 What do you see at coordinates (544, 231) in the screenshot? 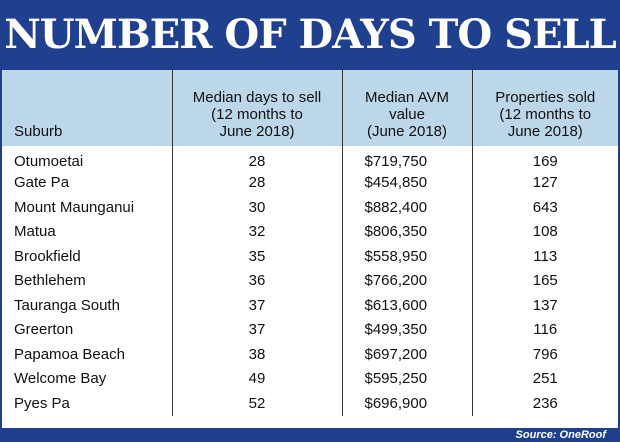
I see `cell-properties-sold: 108` at bounding box center [544, 231].